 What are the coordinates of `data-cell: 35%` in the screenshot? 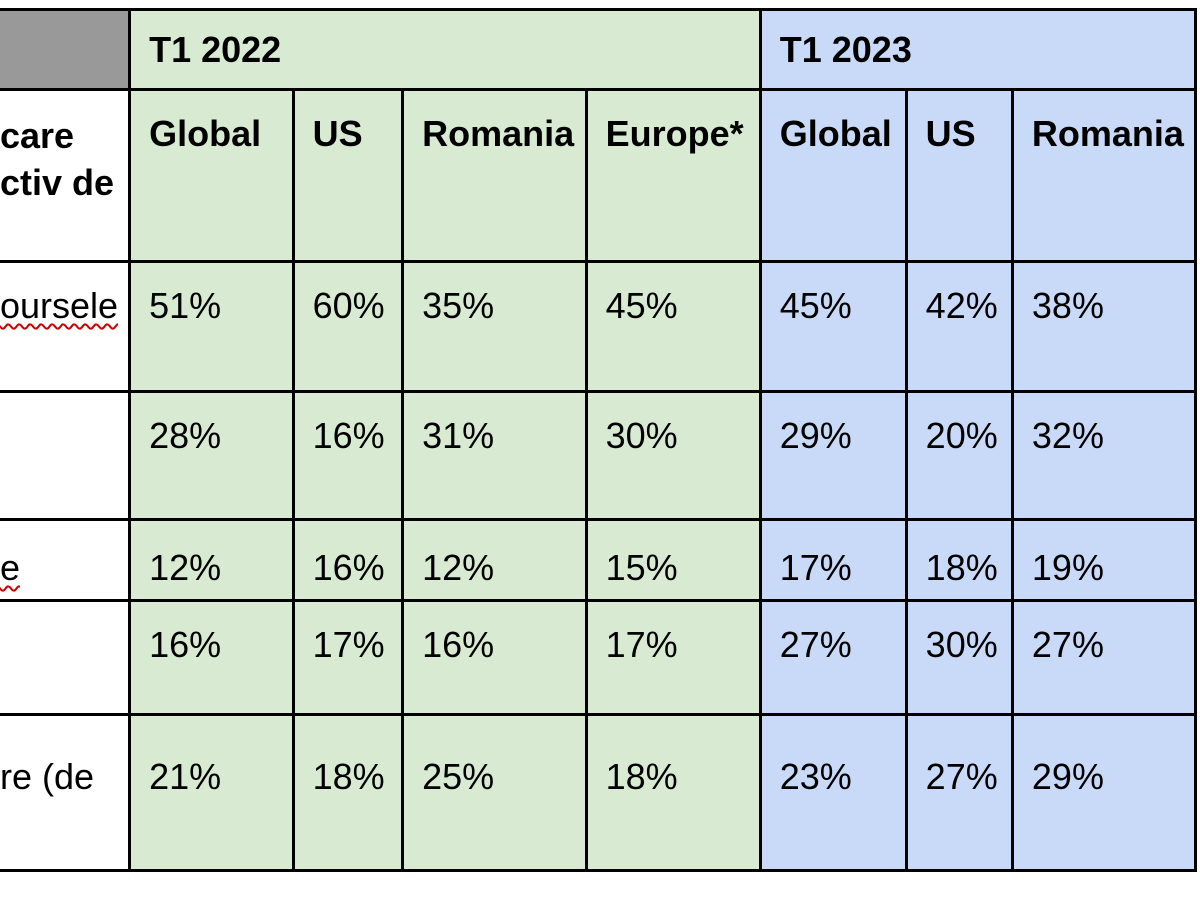 It's located at (494, 326).